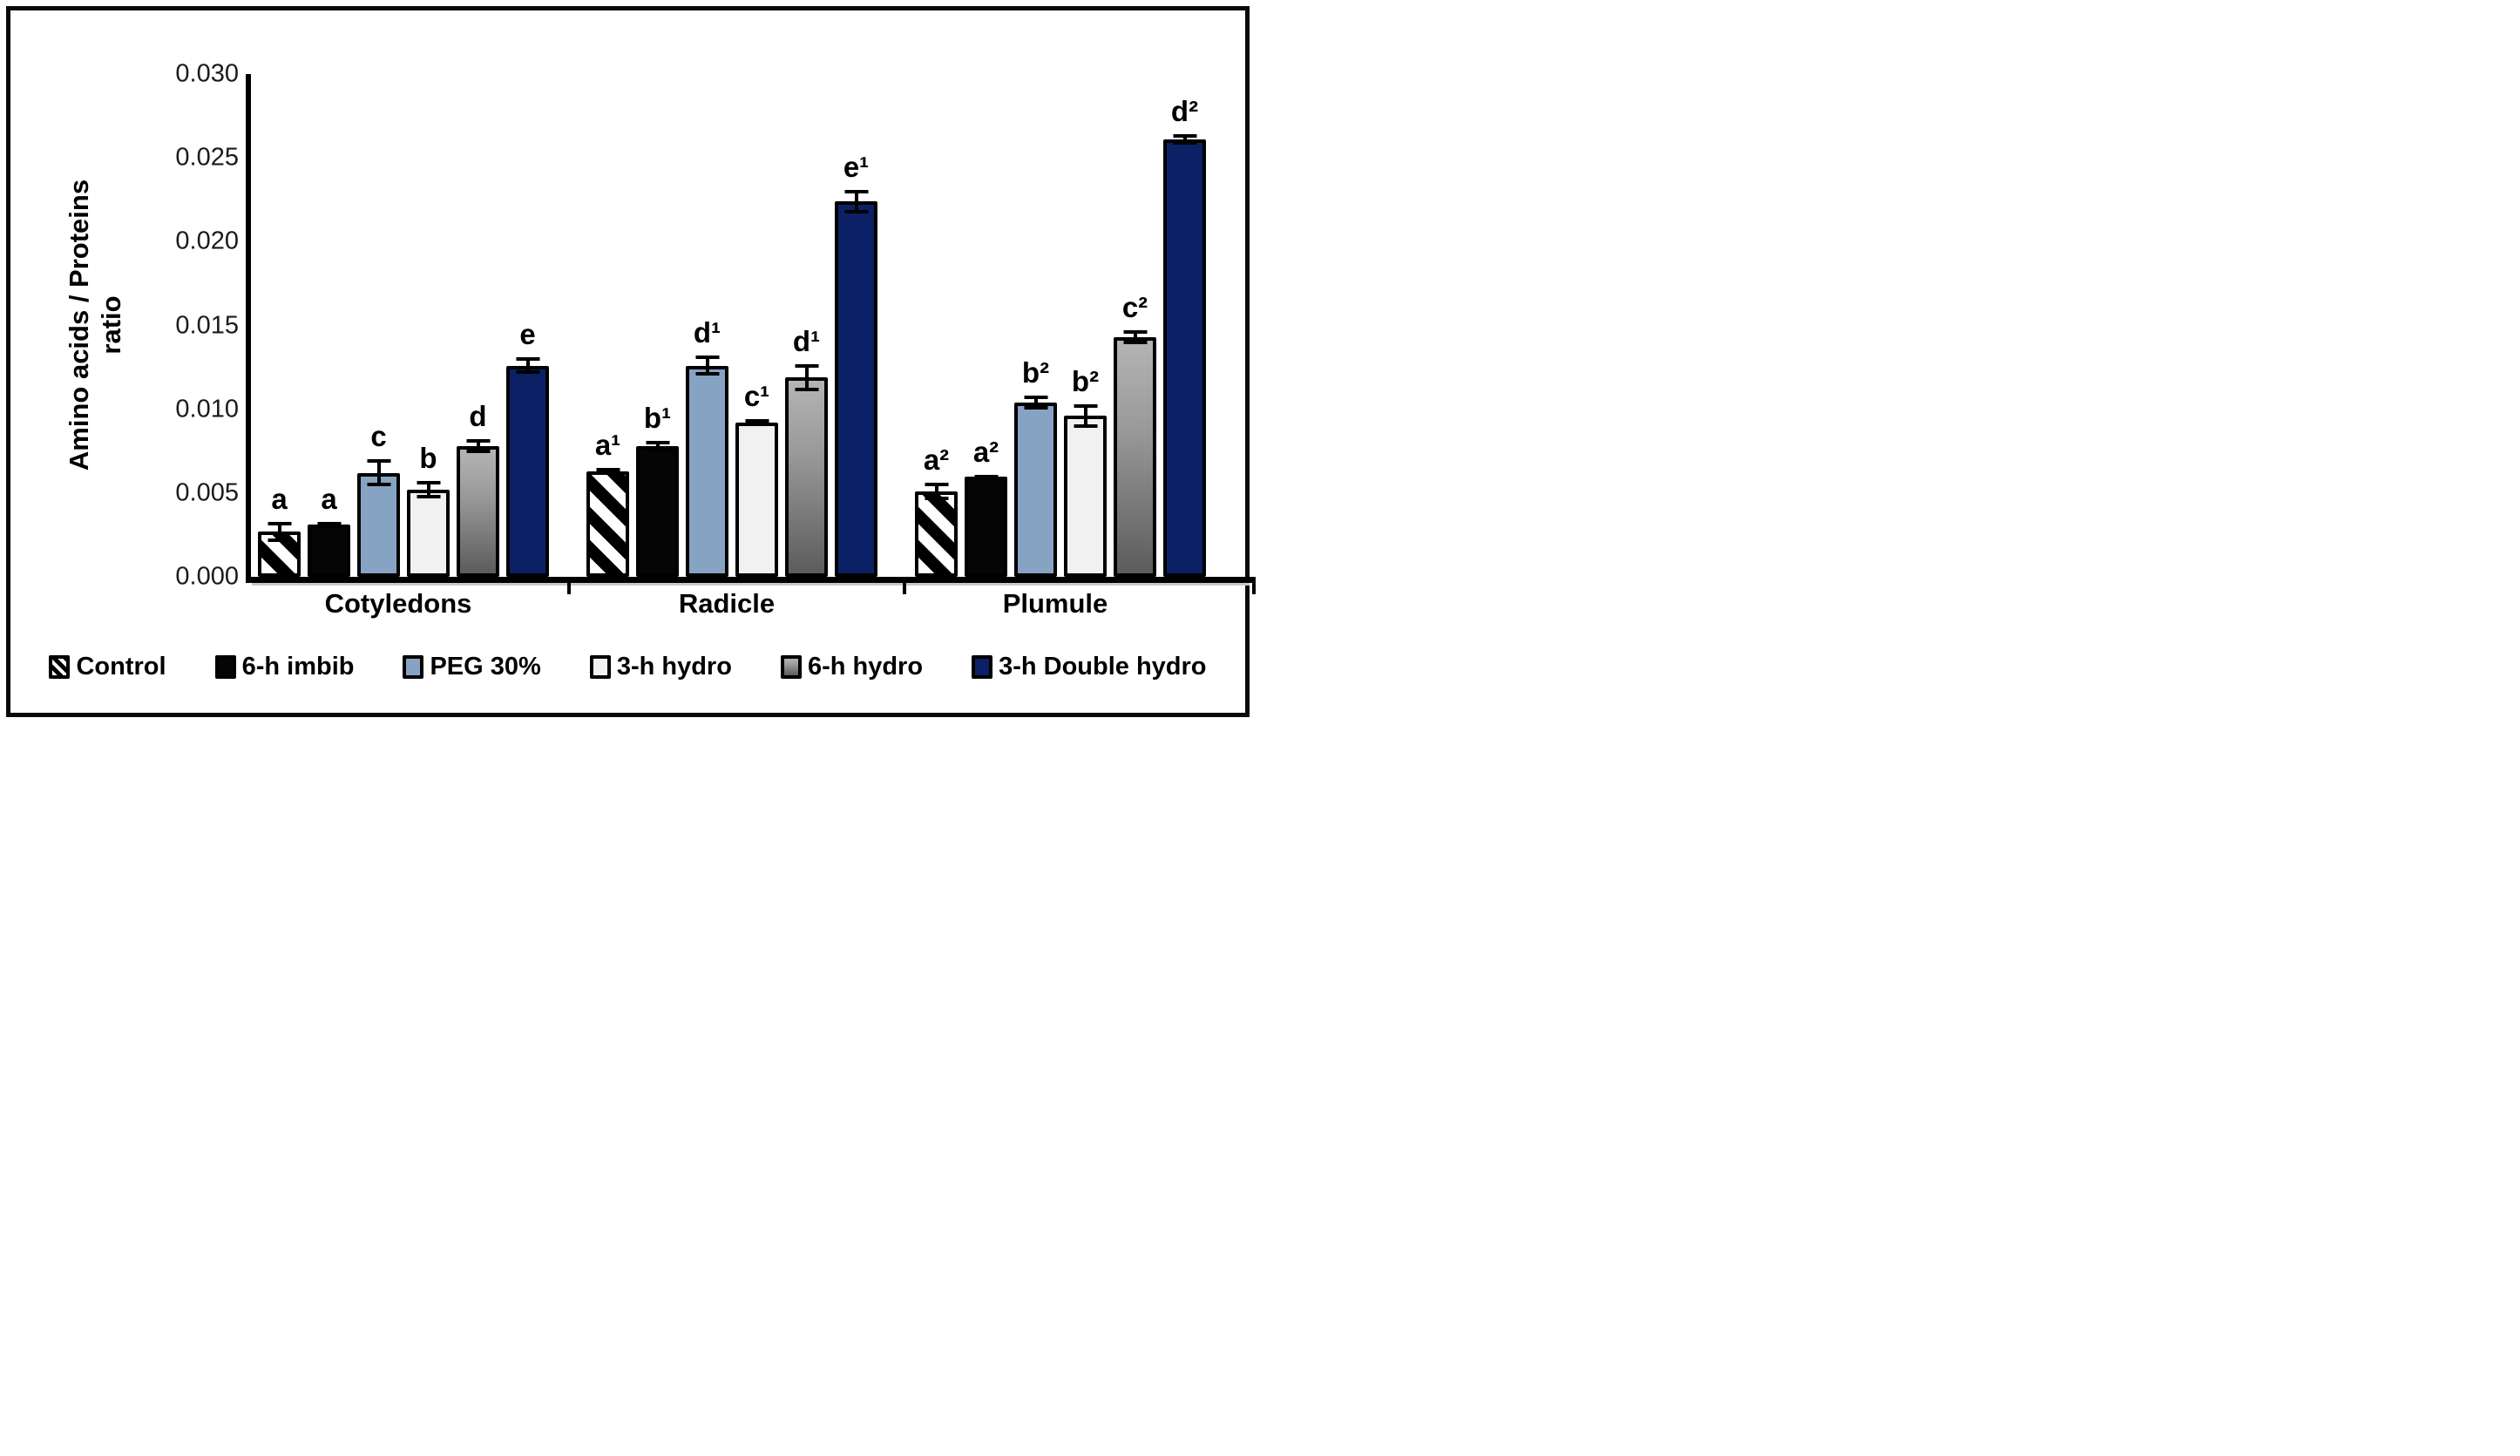  Describe the element at coordinates (707, 332) in the screenshot. I see `significance-letter-peg-30-radicle: d¹` at that location.